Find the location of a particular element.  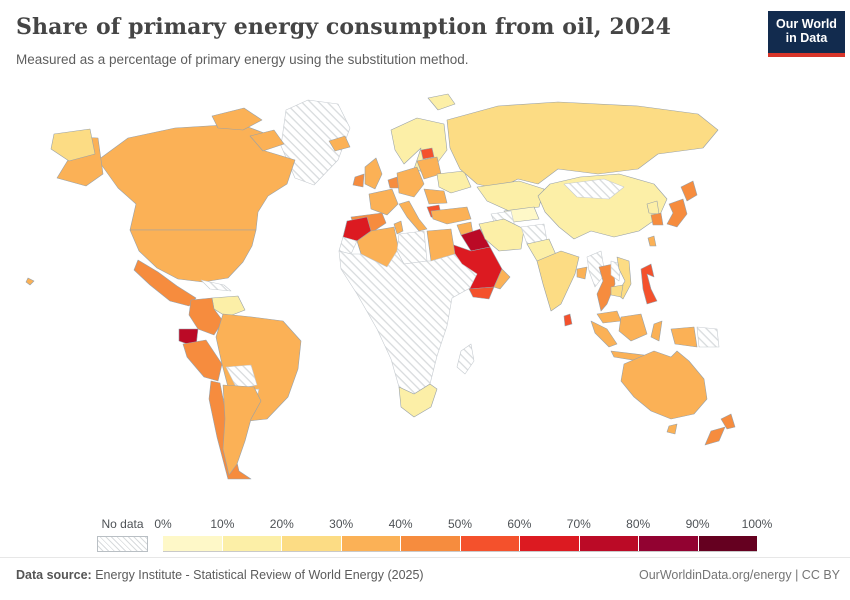

country-central-europe is located at coordinates (410, 182).